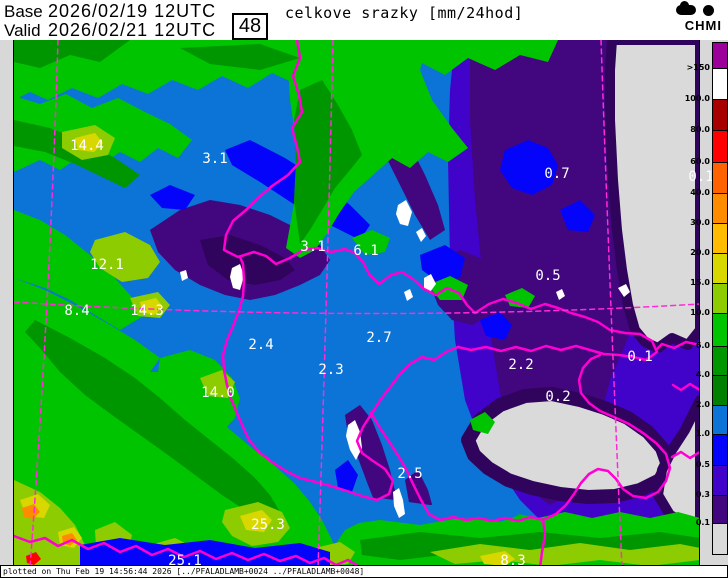 Image resolution: width=728 pixels, height=578 pixels. Describe the element at coordinates (708, 10) in the screenshot. I see `sun-icon` at that location.